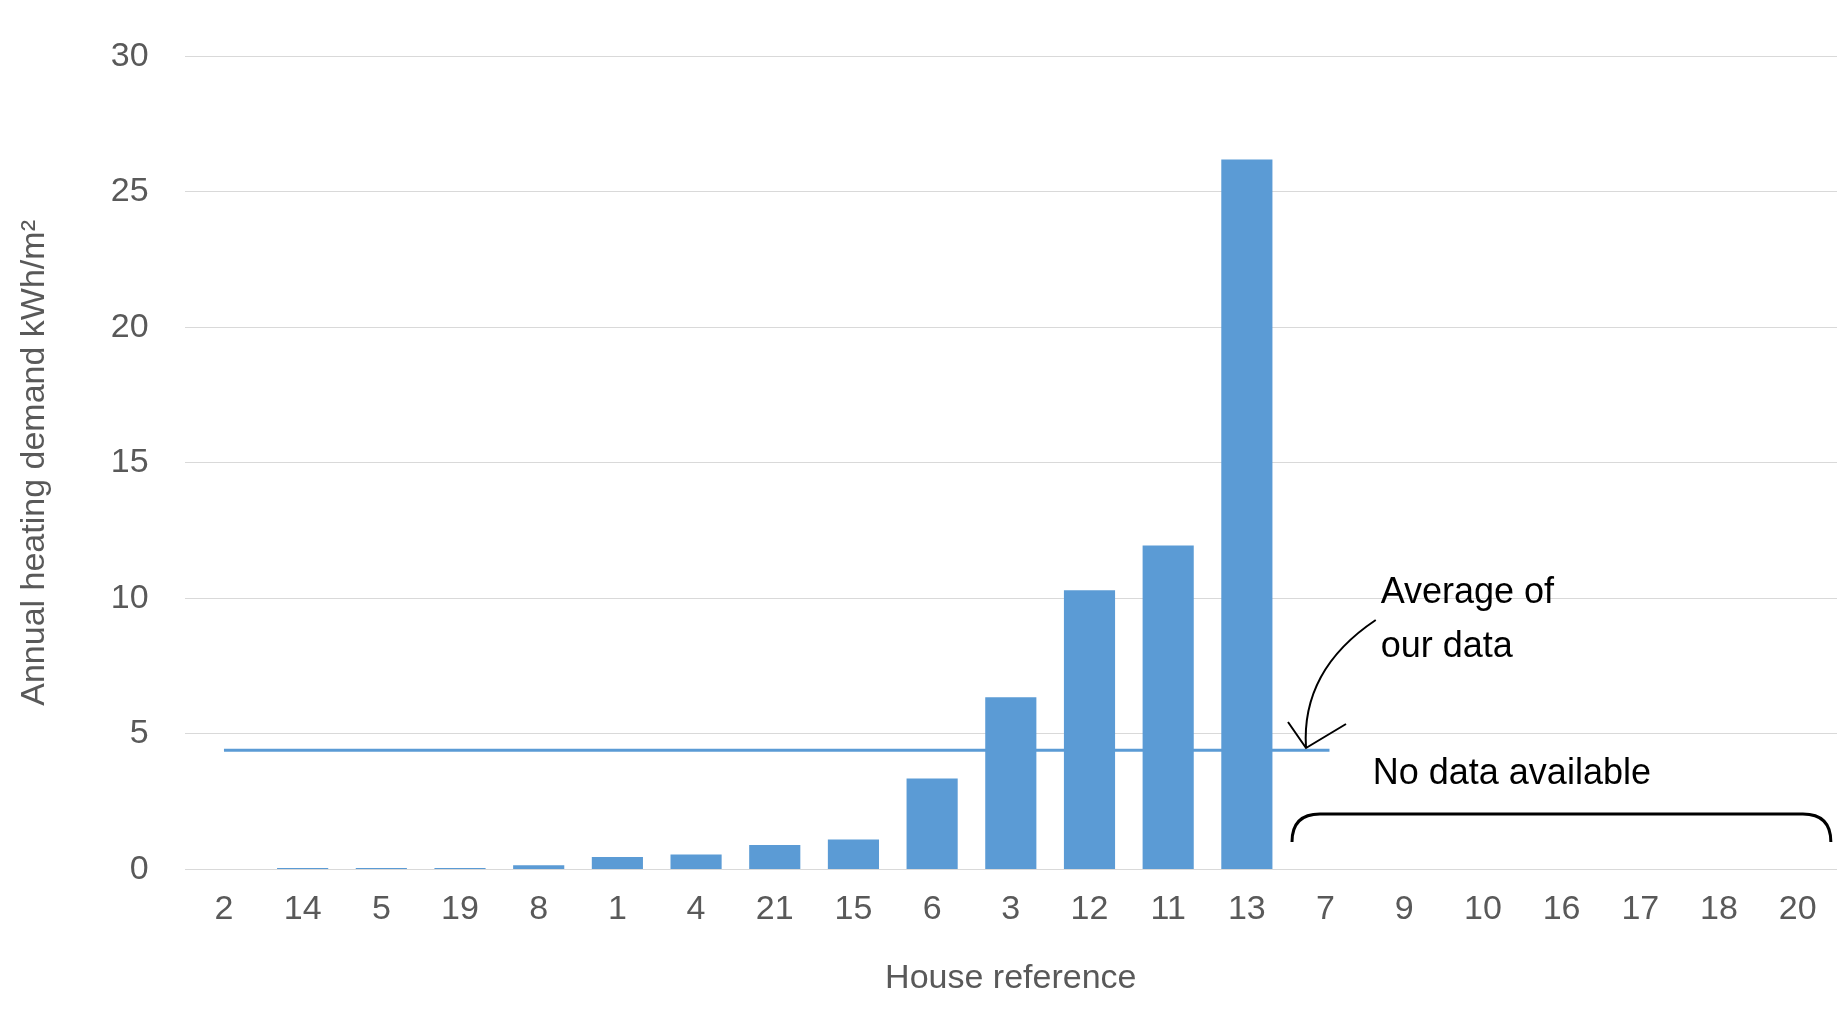 Image resolution: width=1841 pixels, height=1009 pixels. I want to click on x-tick-label: 12, so click(1089, 907).